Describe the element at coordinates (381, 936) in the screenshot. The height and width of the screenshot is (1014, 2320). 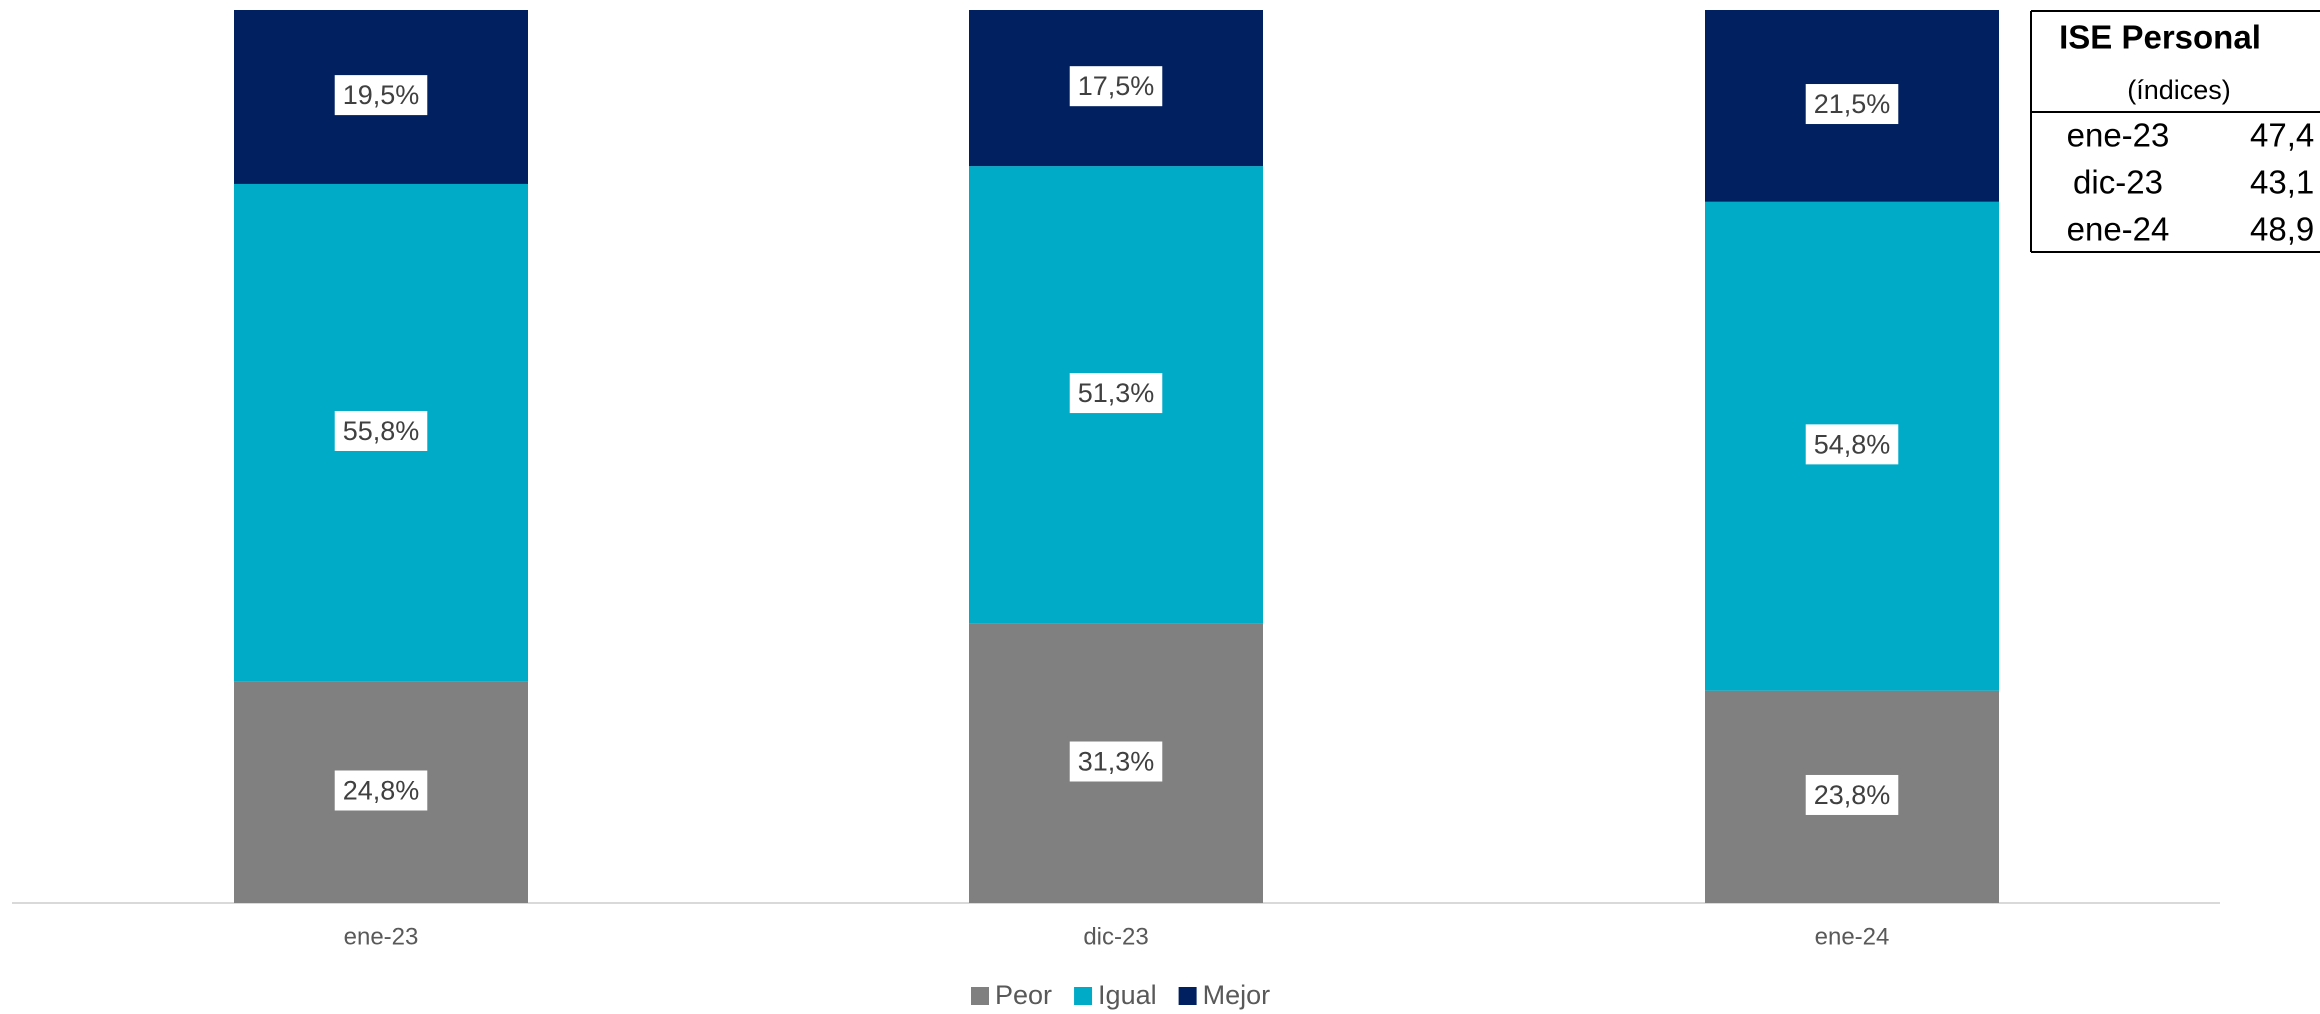
I see `x-tick-label: ene-23` at that location.